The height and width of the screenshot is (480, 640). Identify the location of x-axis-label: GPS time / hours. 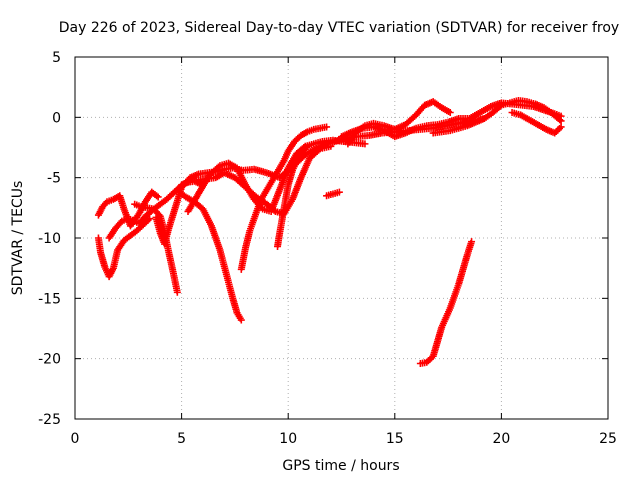
(340, 466).